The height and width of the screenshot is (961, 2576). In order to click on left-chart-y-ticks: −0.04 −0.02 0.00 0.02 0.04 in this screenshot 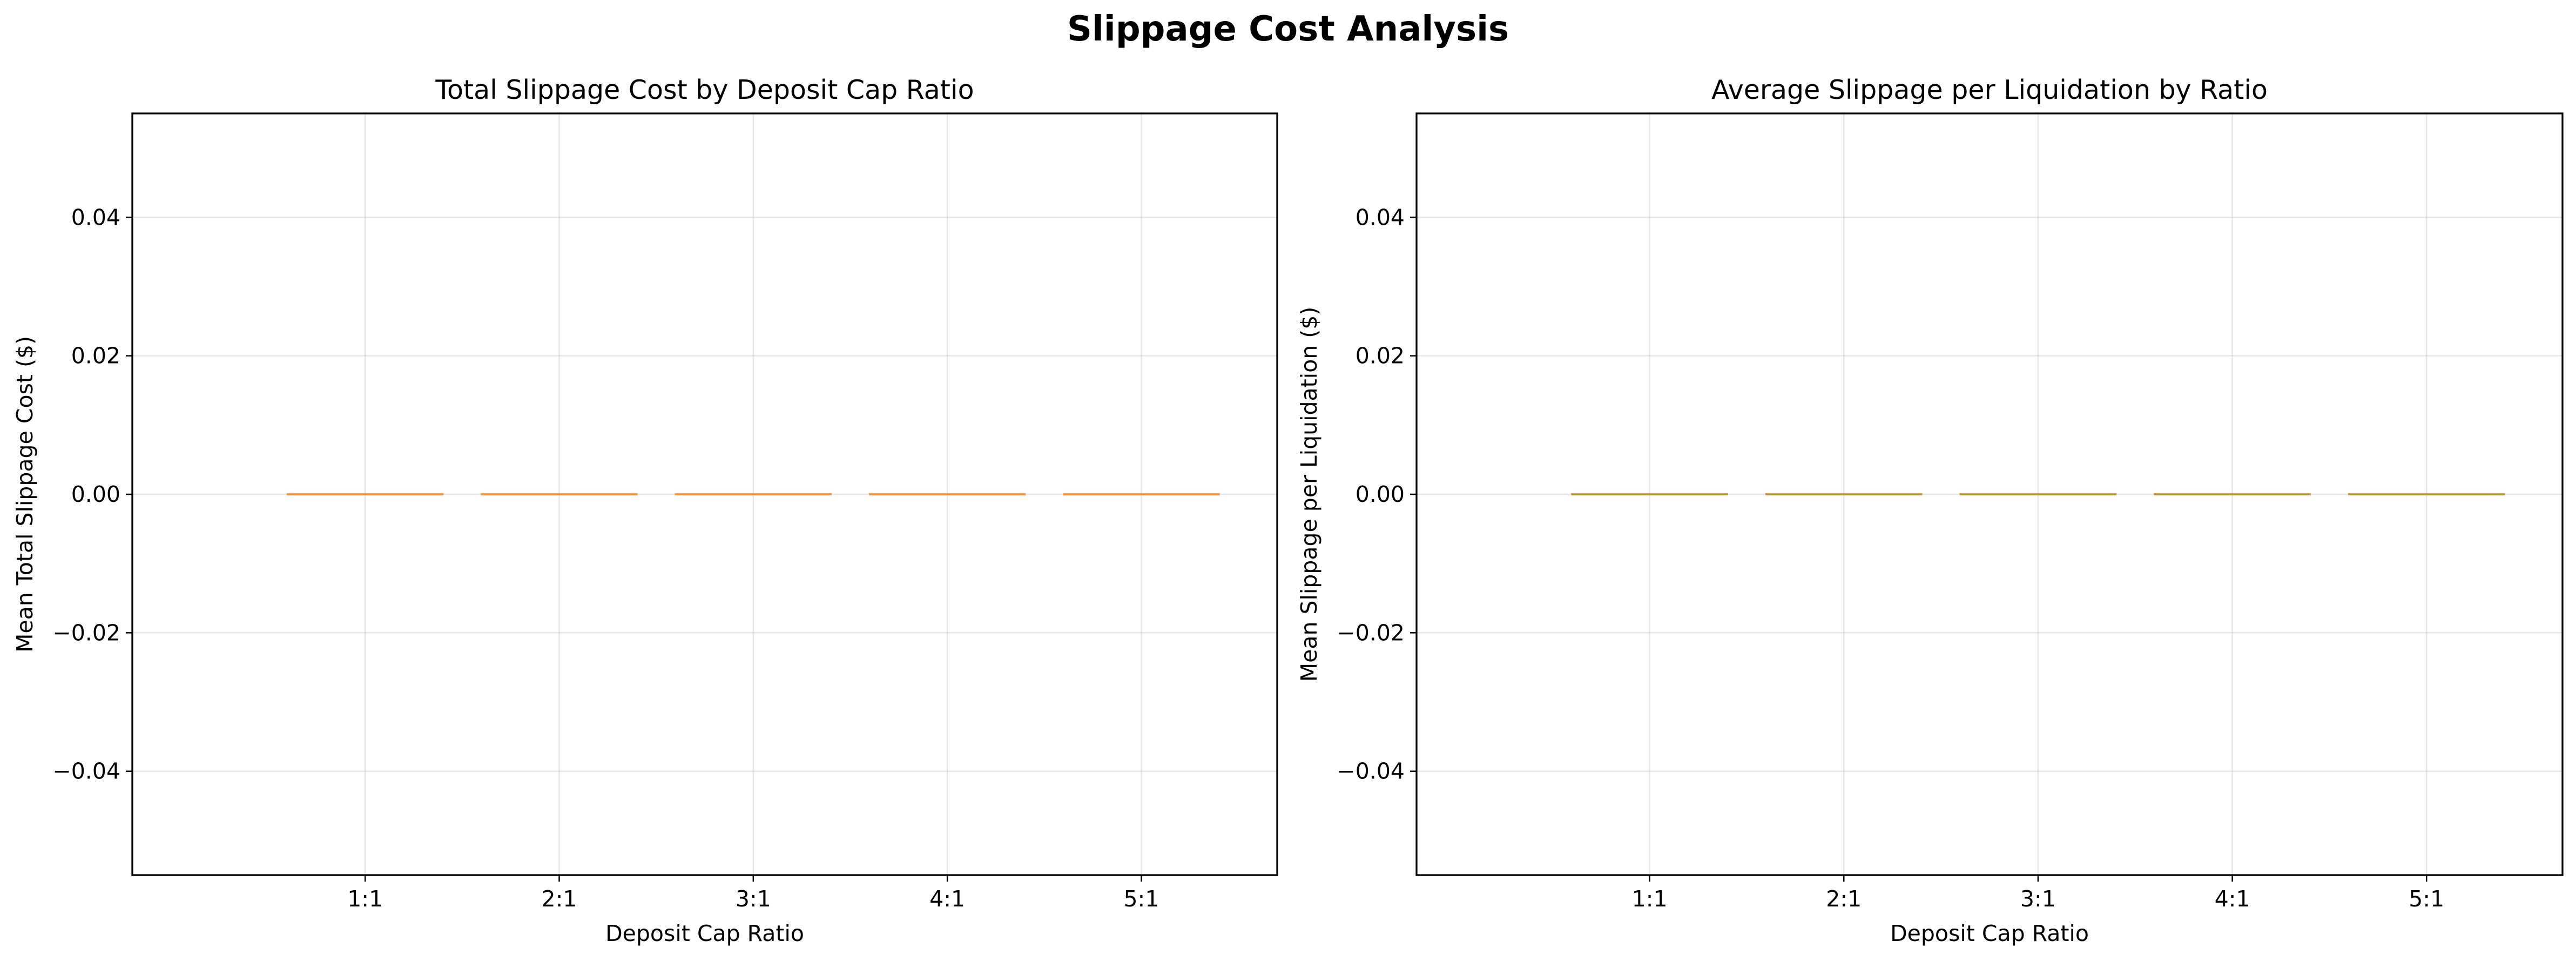, I will do `click(92, 494)`.